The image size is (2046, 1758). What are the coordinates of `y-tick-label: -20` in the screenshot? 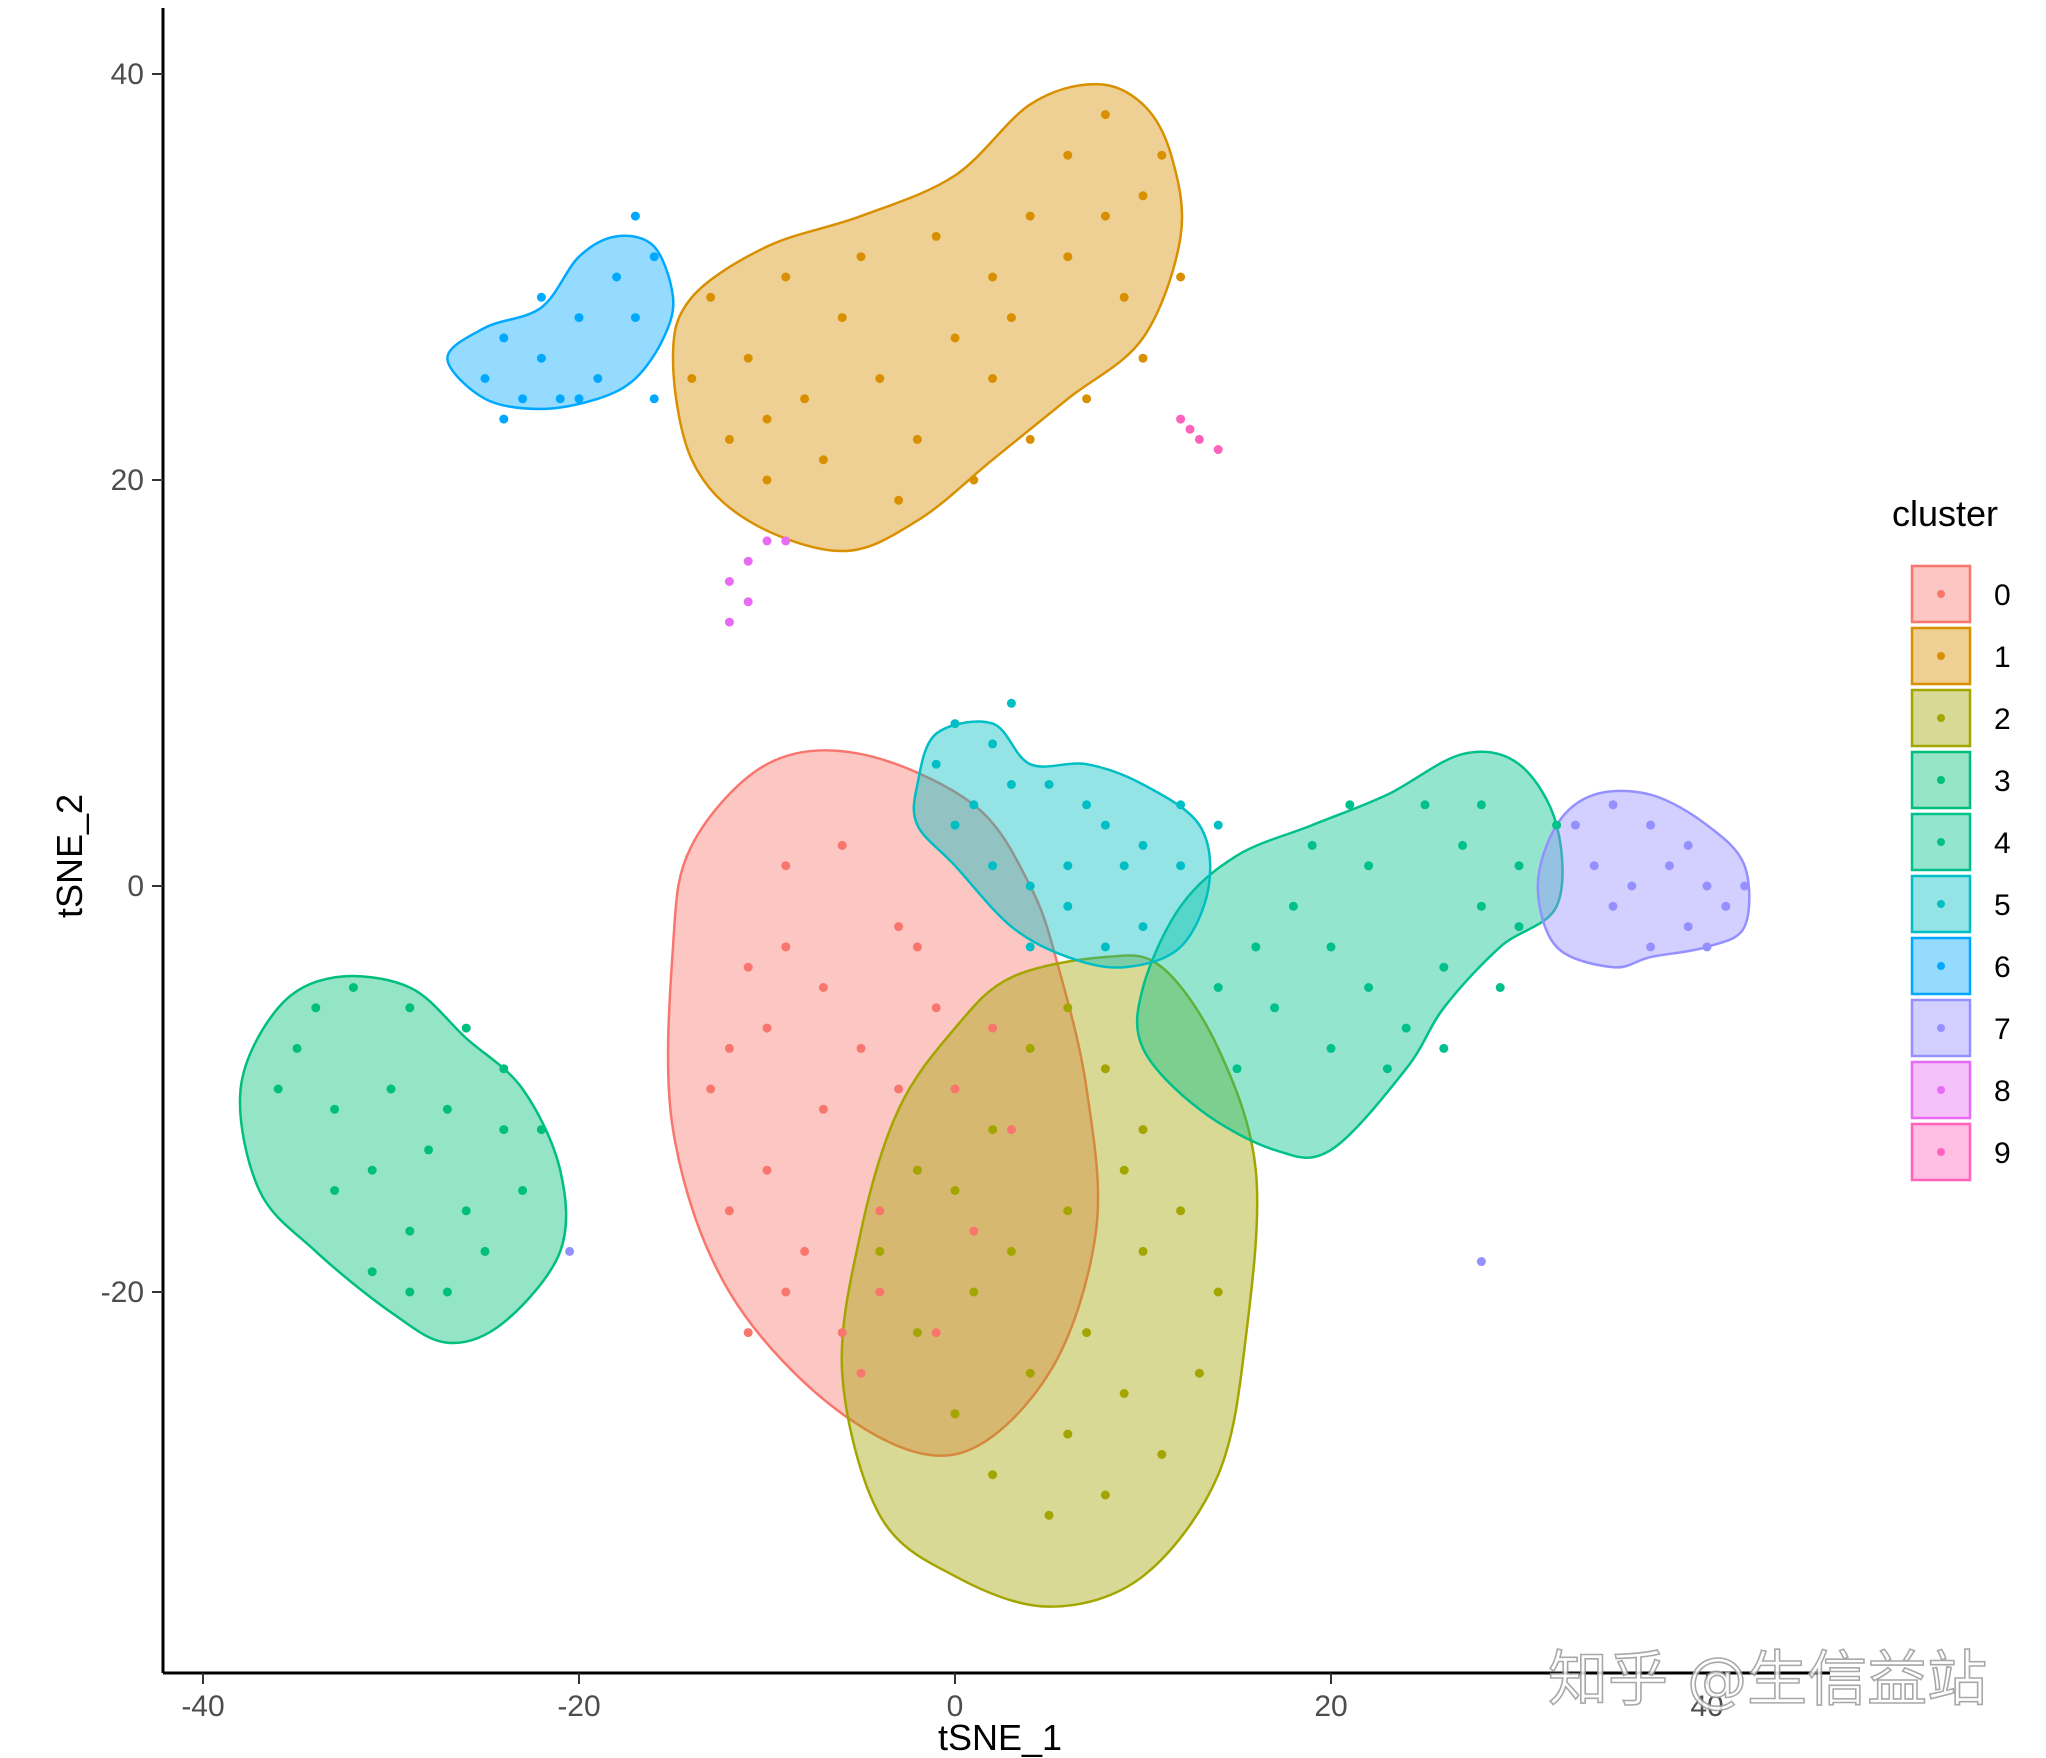 It's located at (122, 1292).